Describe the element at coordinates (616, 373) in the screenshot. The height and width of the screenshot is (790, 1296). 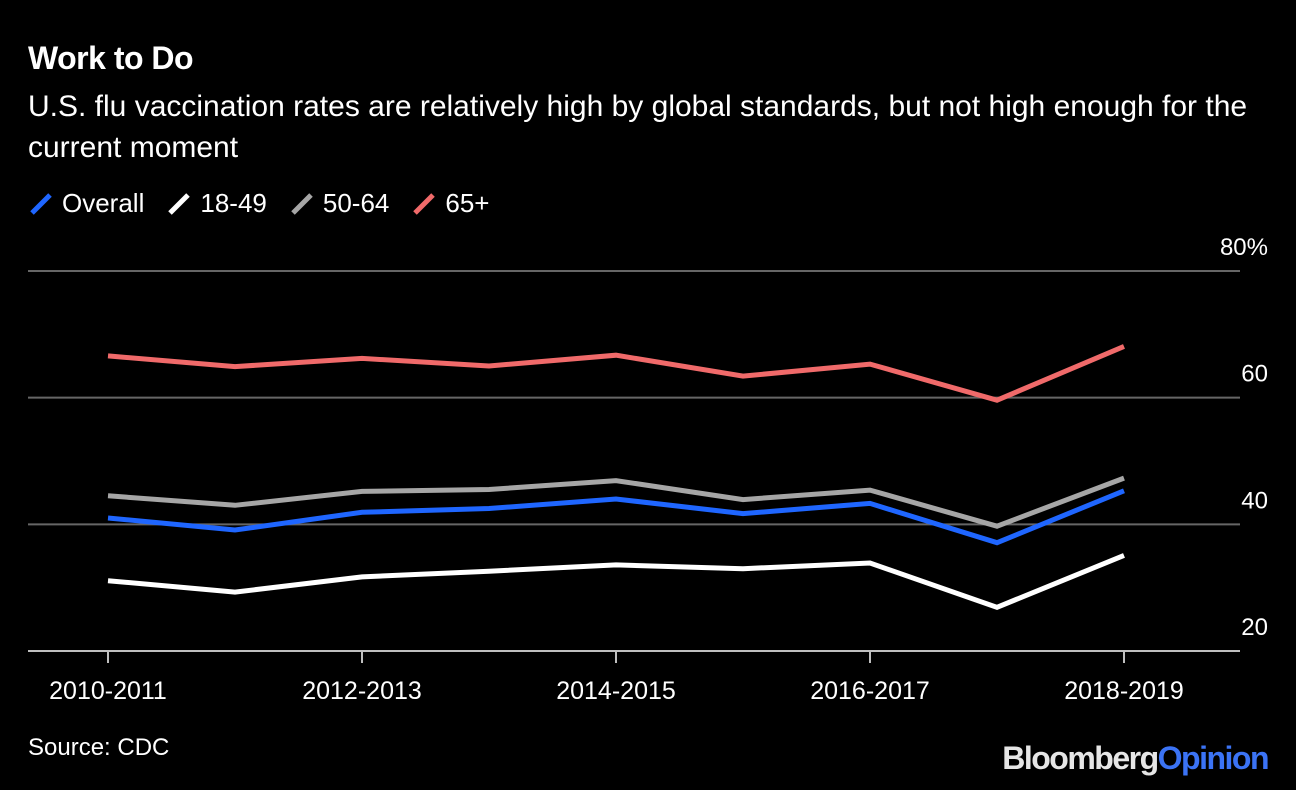
I see `series-line-65-` at that location.